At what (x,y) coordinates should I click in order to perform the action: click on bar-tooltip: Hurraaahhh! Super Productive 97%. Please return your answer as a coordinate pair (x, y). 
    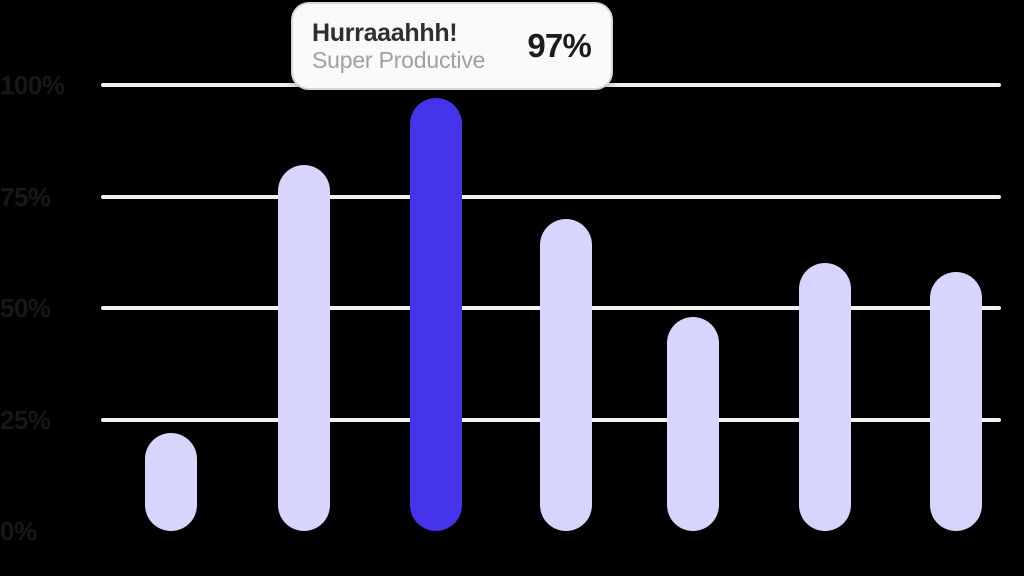
    Looking at the image, I should click on (452, 46).